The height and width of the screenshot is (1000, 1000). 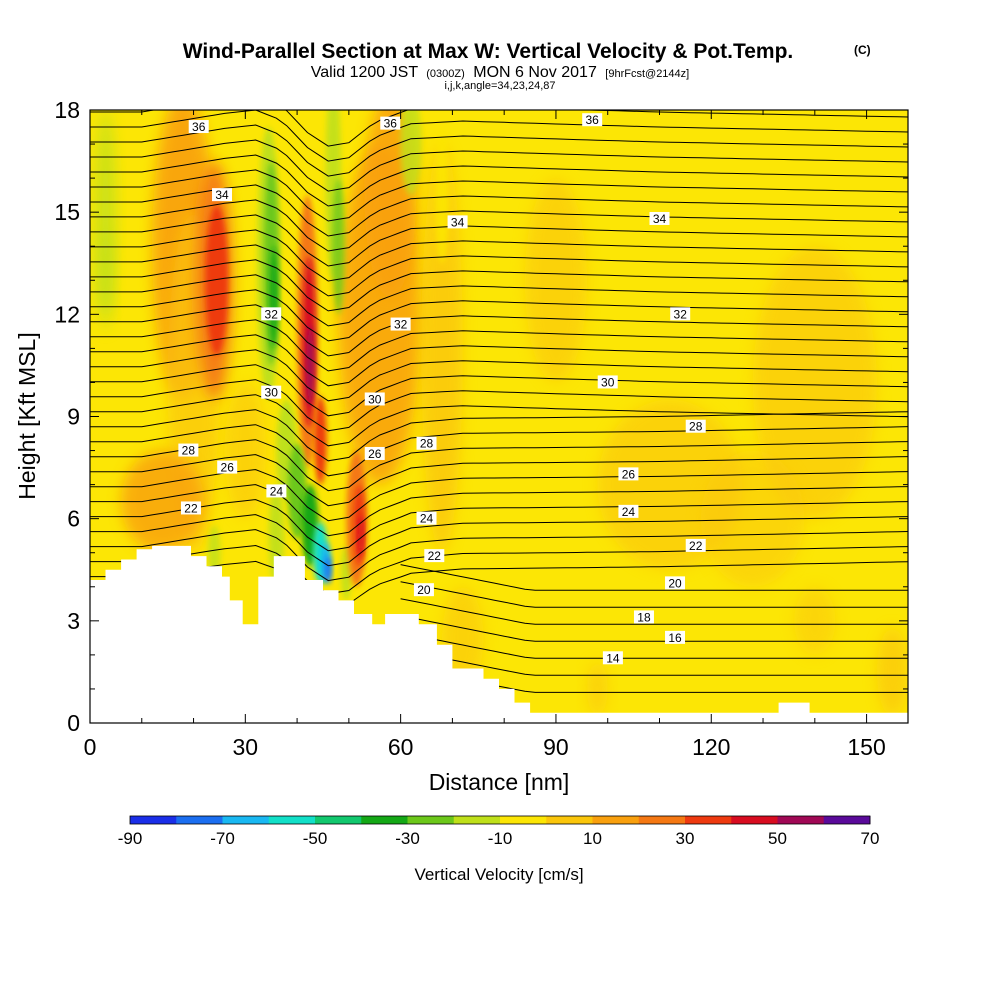 I want to click on contour-label-text: 32, so click(x=681, y=314).